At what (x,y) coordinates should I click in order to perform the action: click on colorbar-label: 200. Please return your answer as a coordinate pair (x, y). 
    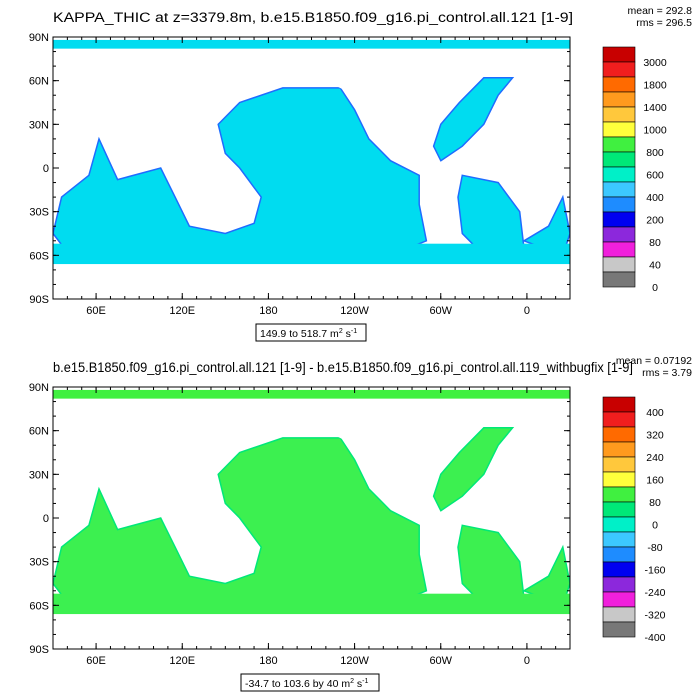
    Looking at the image, I should click on (655, 221).